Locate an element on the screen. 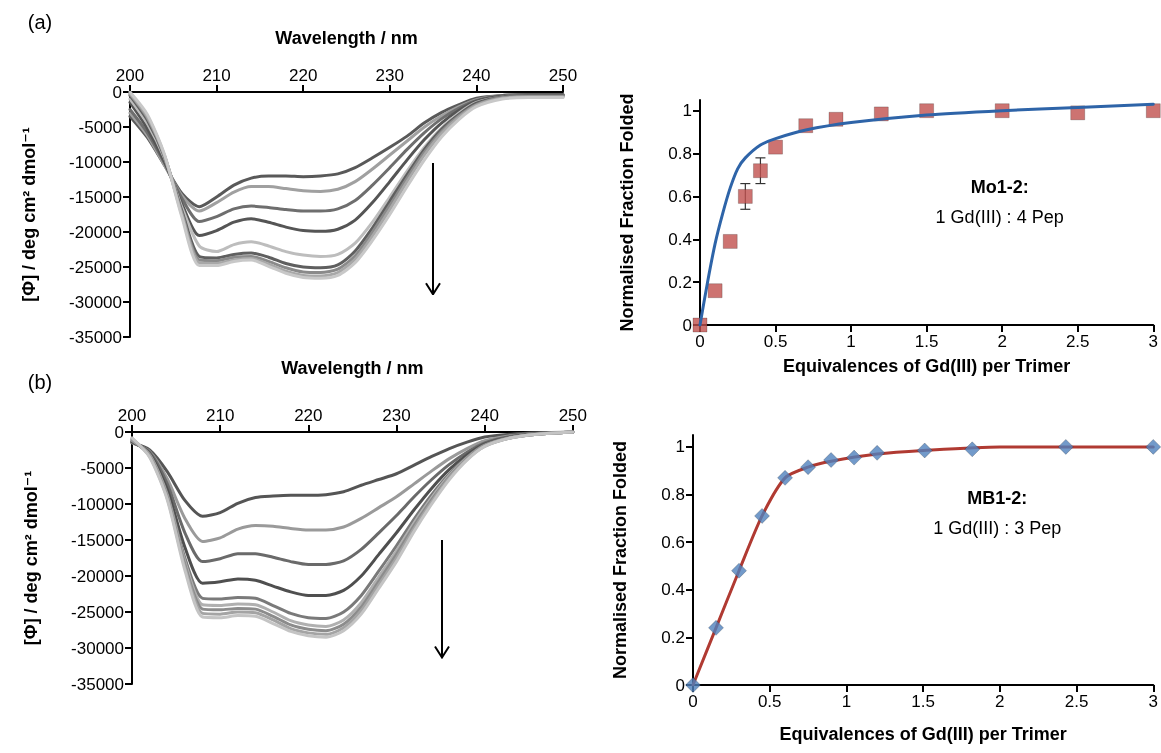  annotation: MB1-2: is located at coordinates (997, 497).